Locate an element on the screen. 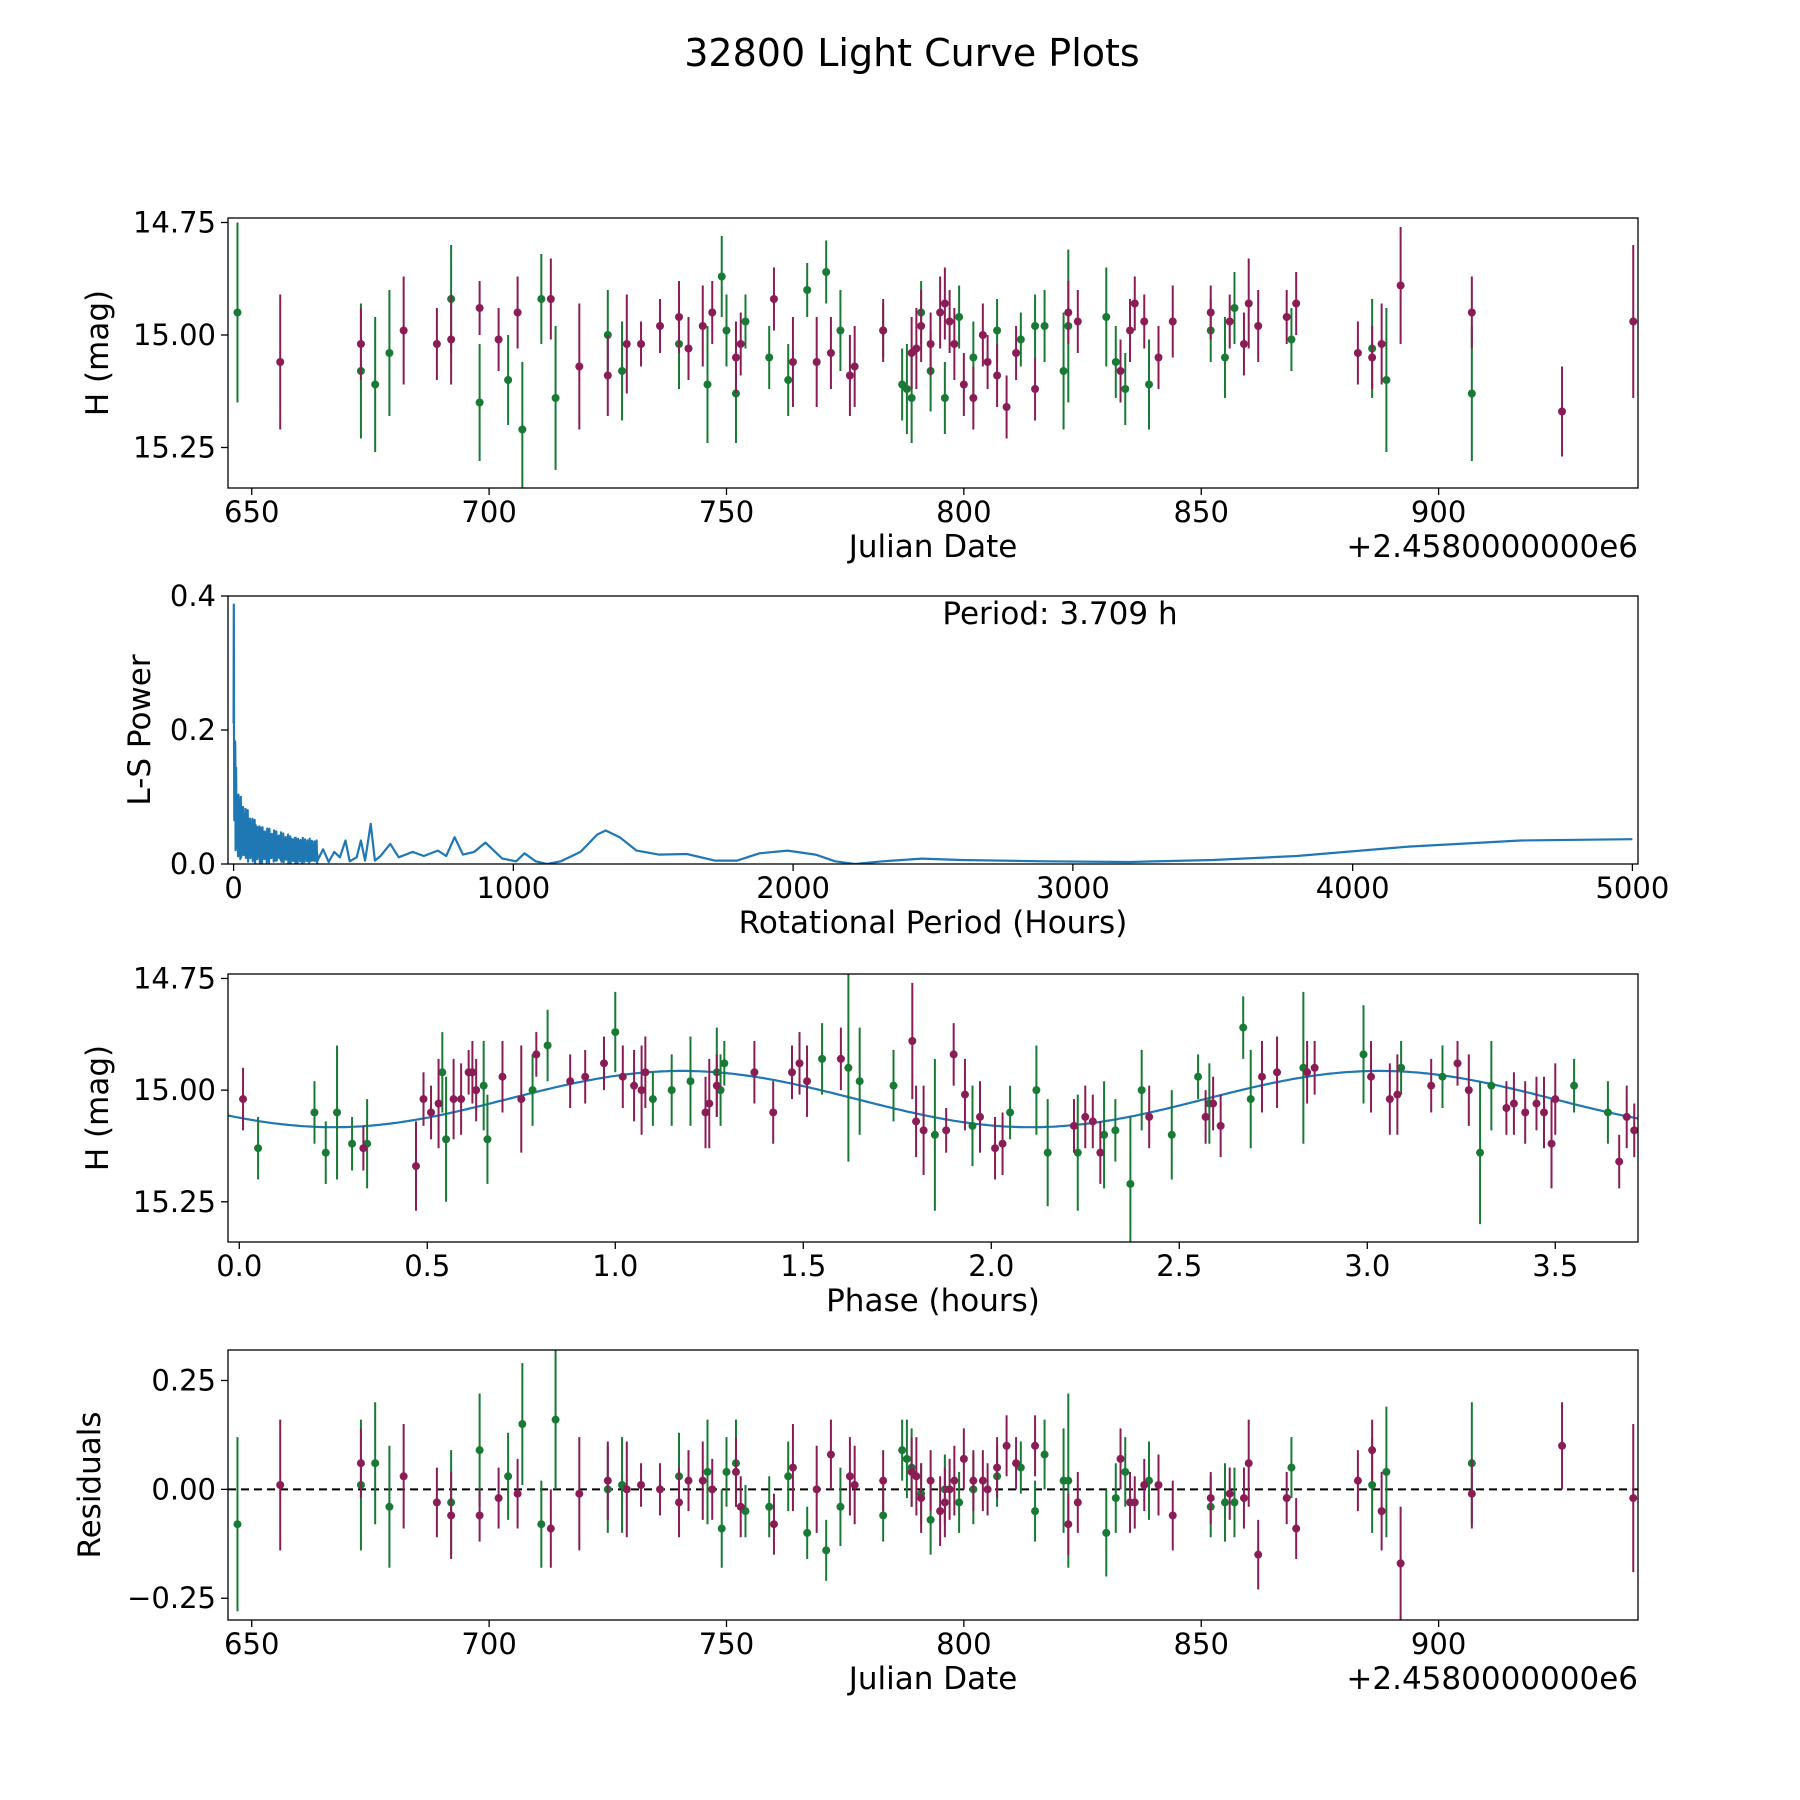 This screenshot has width=1800, height=1800. y-tick-label: 0.4 is located at coordinates (193, 596).